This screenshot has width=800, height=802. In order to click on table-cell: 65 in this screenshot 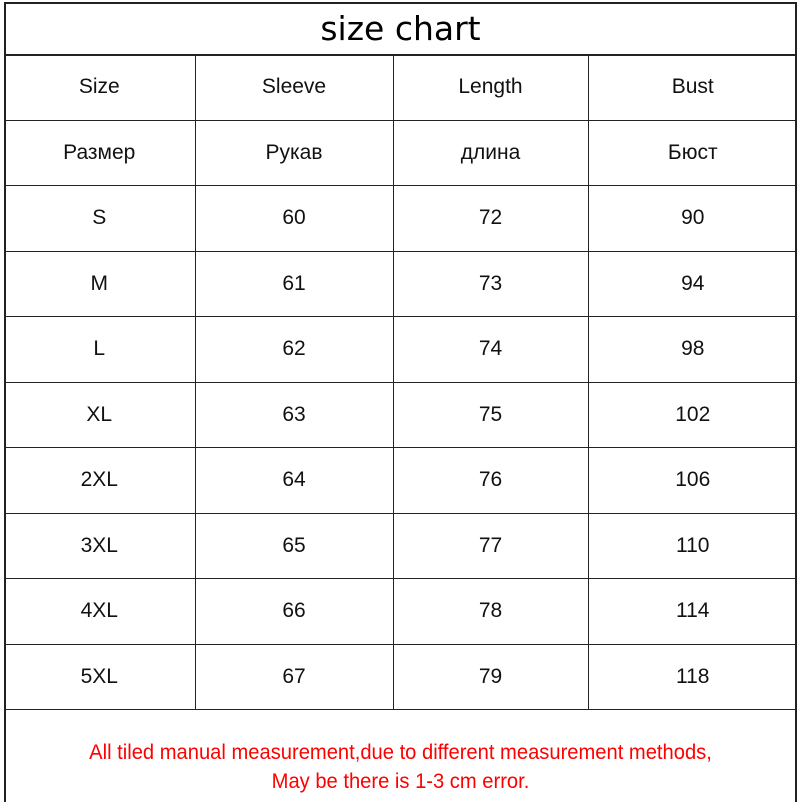, I will do `click(294, 545)`.